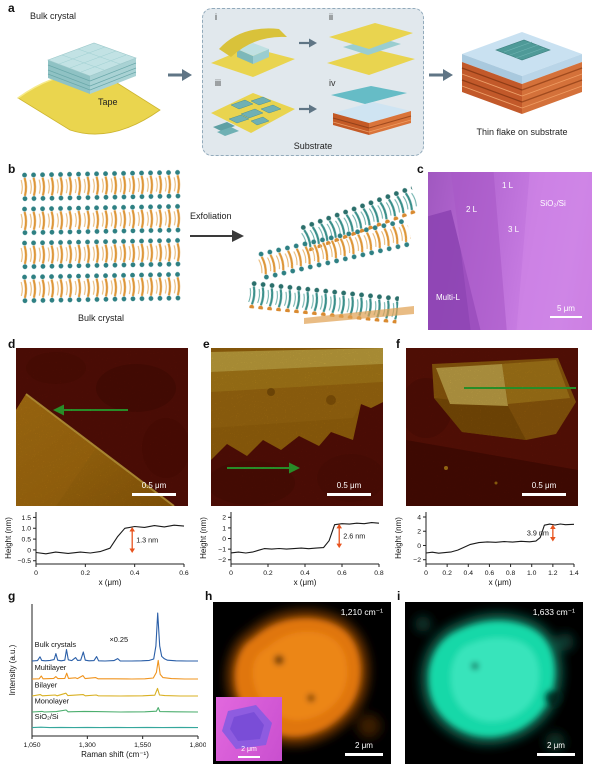 This screenshot has width=600, height=770. Describe the element at coordinates (354, 535) in the screenshot. I see `svg-text: 2.6 nm` at that location.